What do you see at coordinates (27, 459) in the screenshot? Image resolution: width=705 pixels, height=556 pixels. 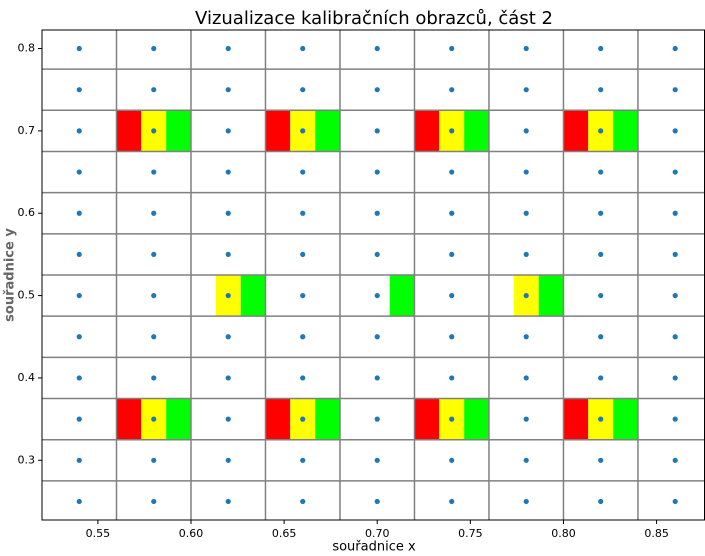 I see `y-tick-label: 0.3` at bounding box center [27, 459].